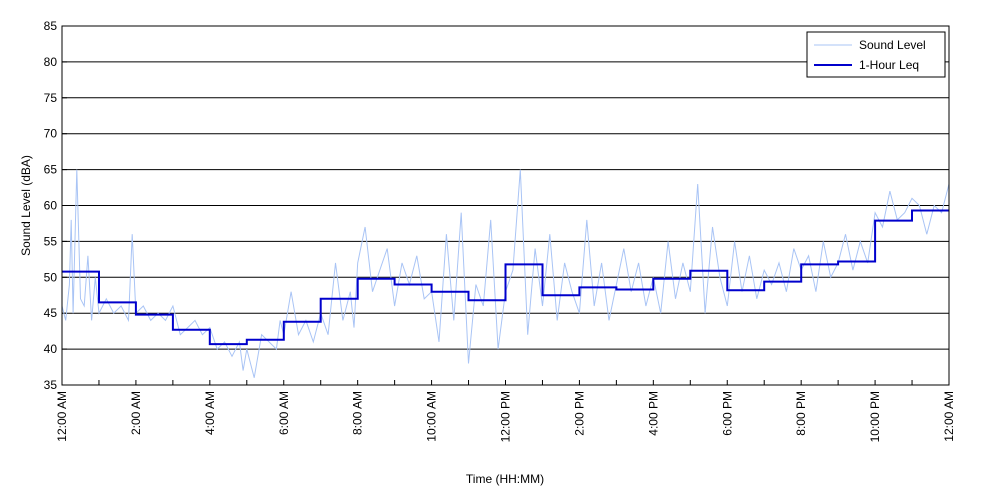 The image size is (1000, 500). Describe the element at coordinates (51, 313) in the screenshot. I see `y-tick-label: 45` at that location.